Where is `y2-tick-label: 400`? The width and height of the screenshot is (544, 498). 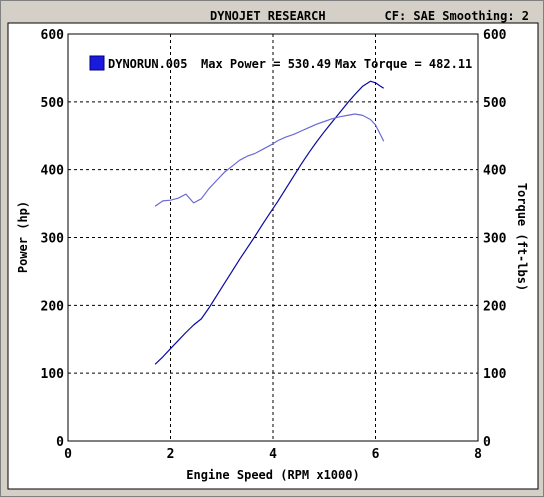
y2-tick-label: 400 is located at coordinates (495, 171).